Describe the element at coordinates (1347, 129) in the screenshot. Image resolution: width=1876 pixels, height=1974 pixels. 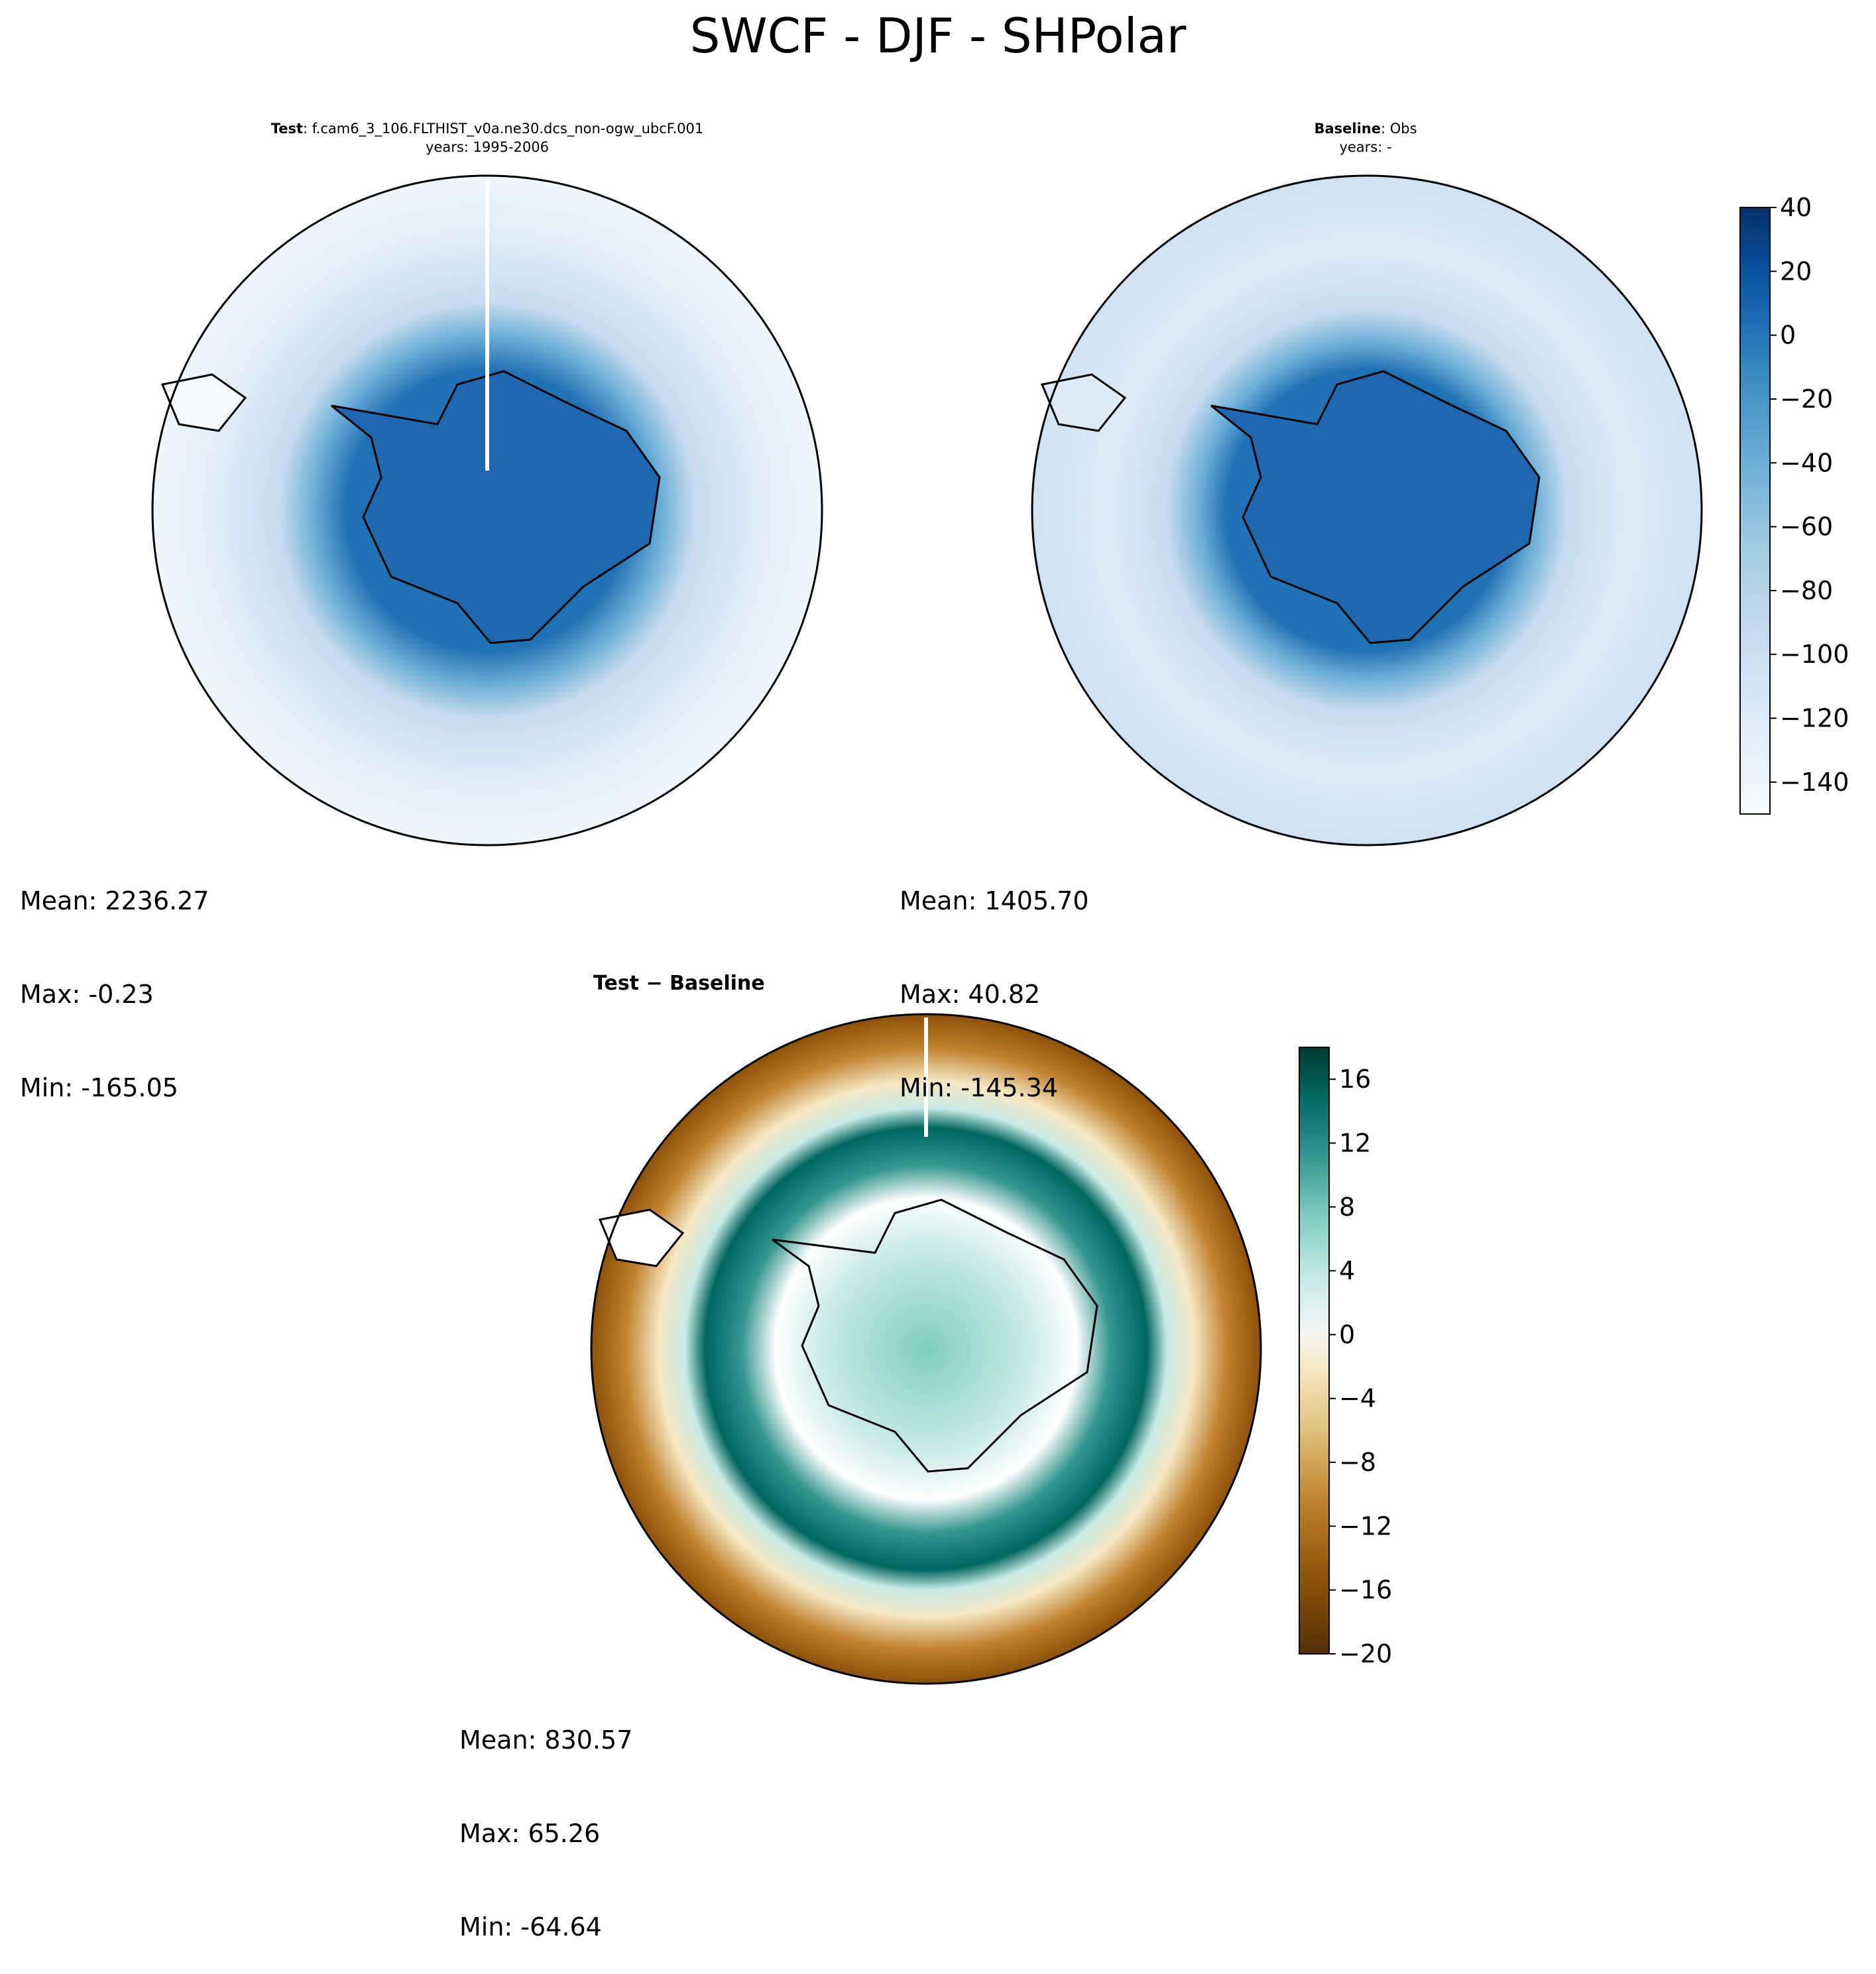
I see `baseline-title-bold: Baseline` at that location.